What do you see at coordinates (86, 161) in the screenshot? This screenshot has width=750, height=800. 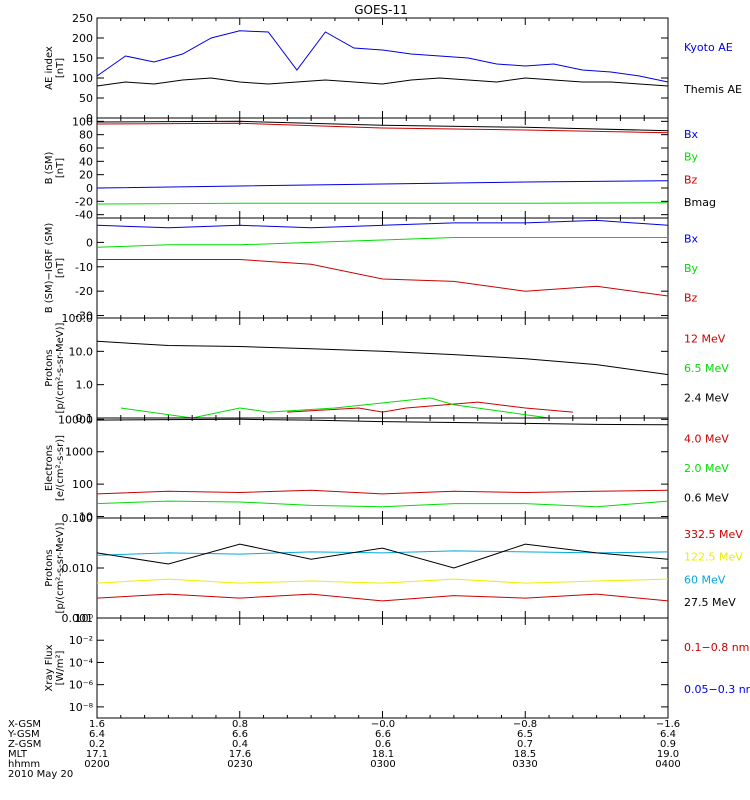 I see `y-tick-label: 40` at bounding box center [86, 161].